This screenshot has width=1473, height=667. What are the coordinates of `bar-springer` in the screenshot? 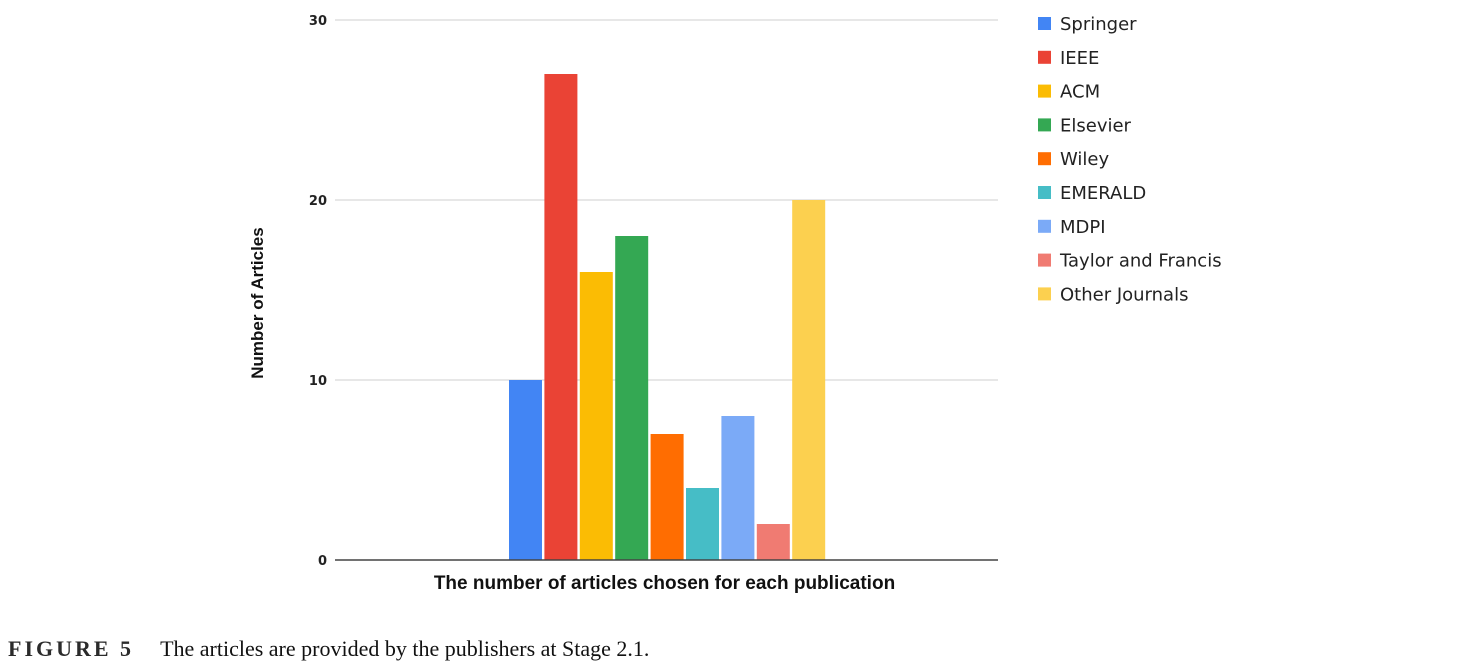 It's located at (525, 470).